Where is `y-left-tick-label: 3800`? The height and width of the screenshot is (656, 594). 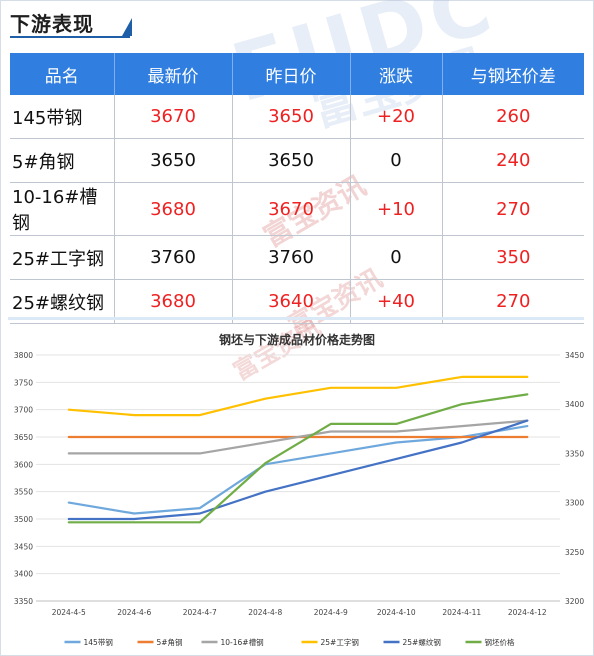 y-left-tick-label: 3800 is located at coordinates (23, 355).